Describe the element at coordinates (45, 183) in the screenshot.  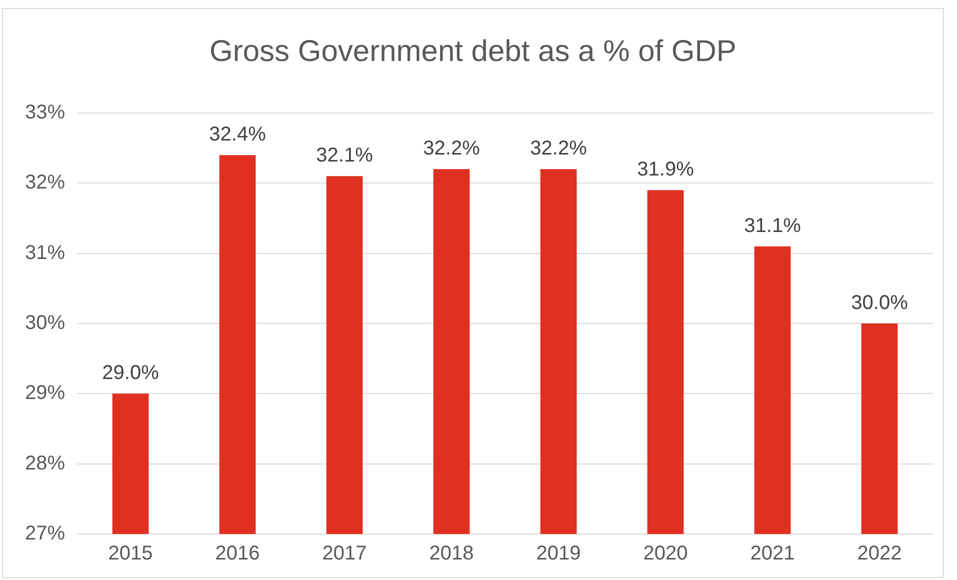
I see `y-tick-label: 32%` at that location.